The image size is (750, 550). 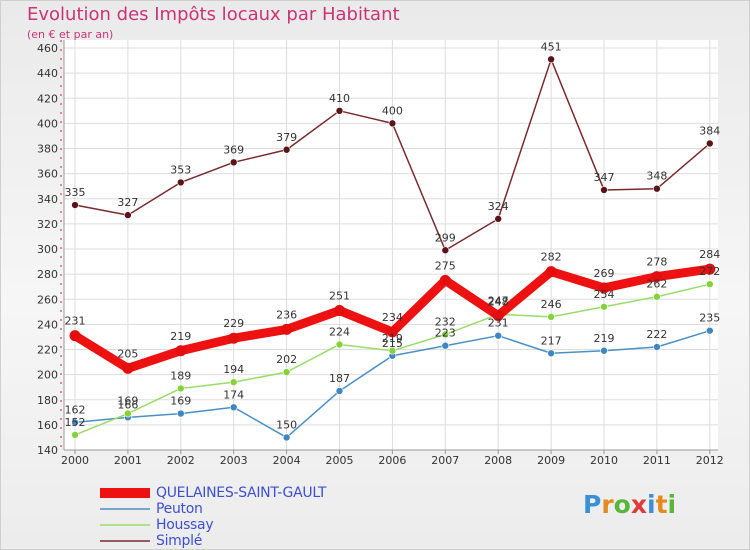 I want to click on y-tick-label: 180, so click(x=47, y=400).